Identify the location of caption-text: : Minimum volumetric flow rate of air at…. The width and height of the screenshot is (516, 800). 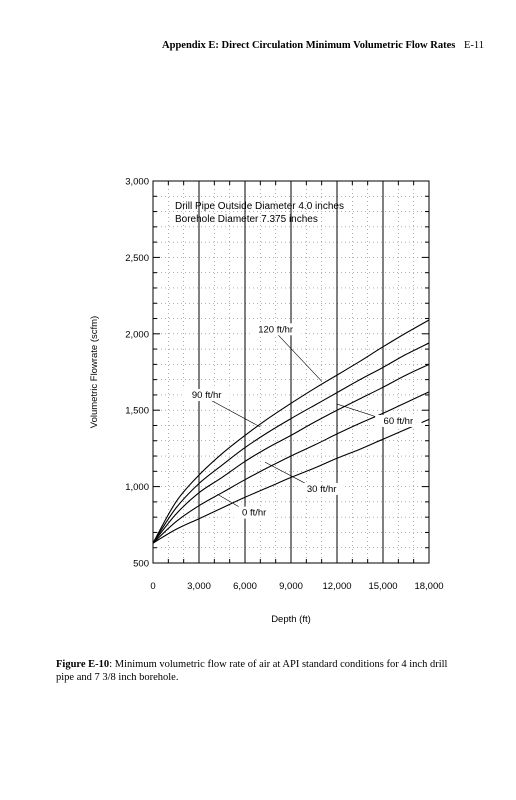
(252, 671).